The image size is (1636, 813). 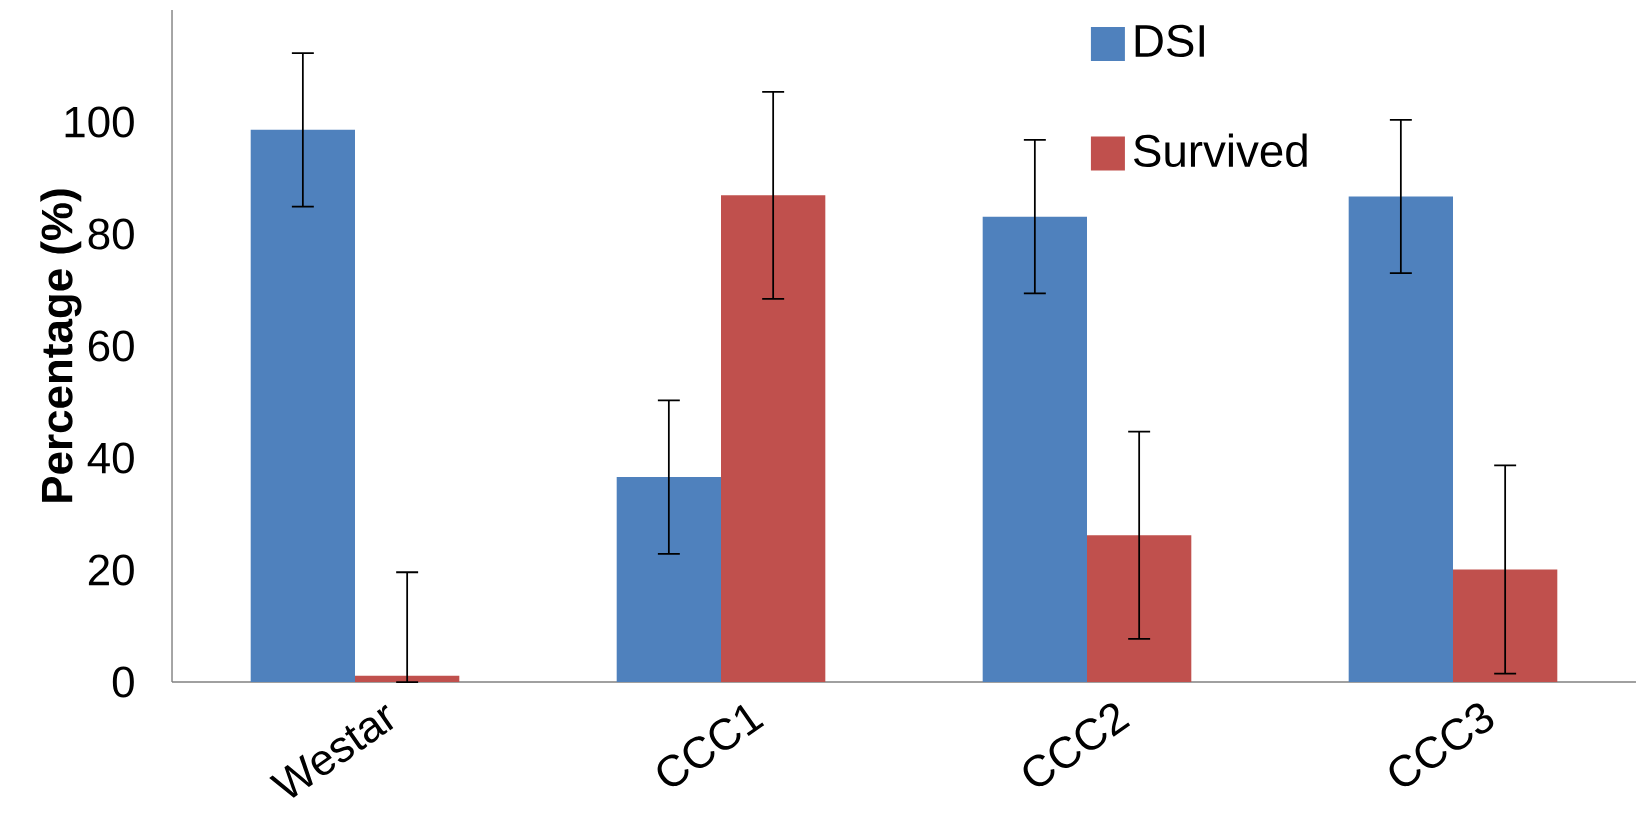 What do you see at coordinates (111, 234) in the screenshot?
I see `y-tick-label: 80` at bounding box center [111, 234].